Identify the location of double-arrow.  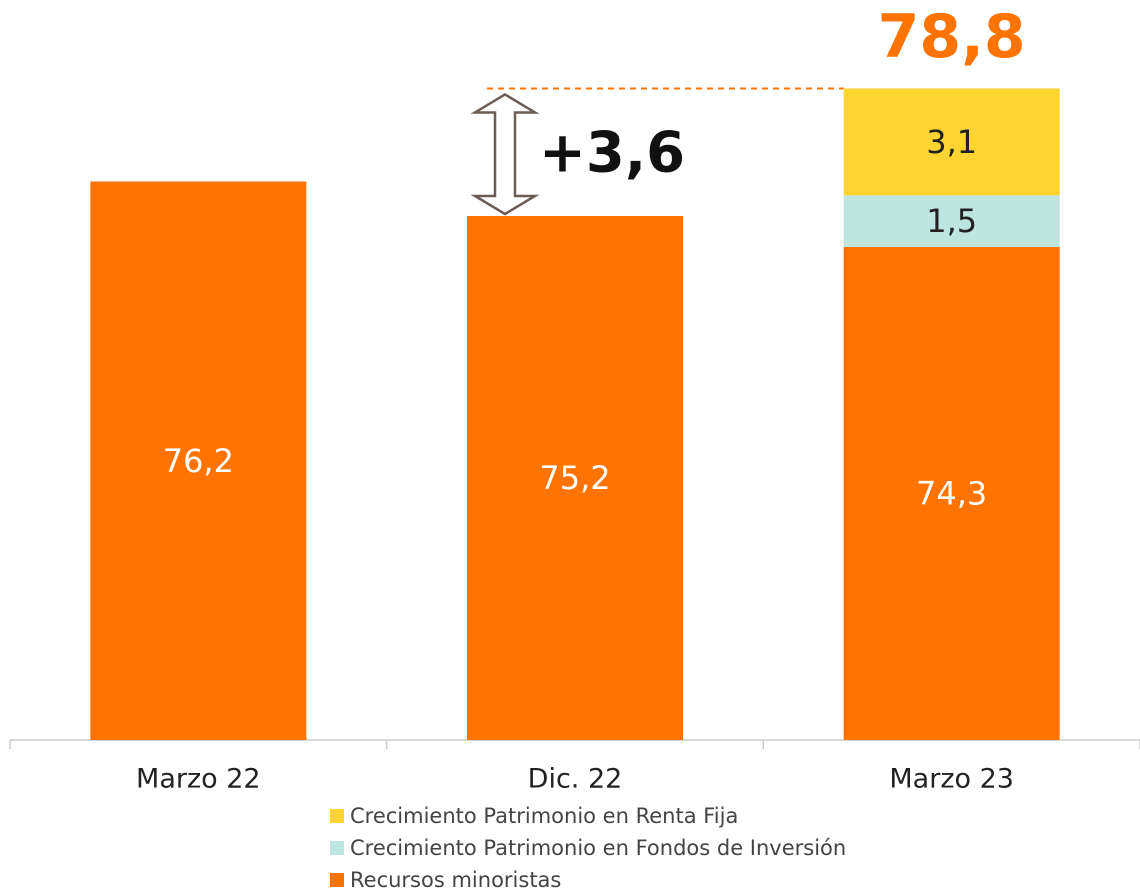
(505, 154).